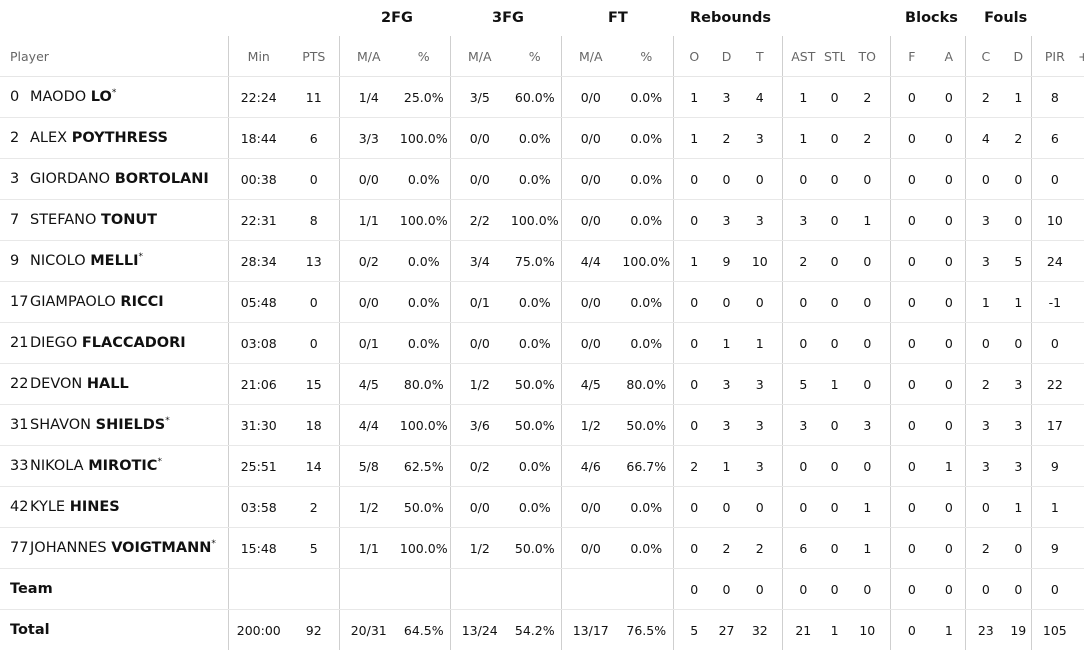 The height and width of the screenshot is (650, 1084). What do you see at coordinates (985, 261) in the screenshot?
I see `cell-foul-c: 3` at bounding box center [985, 261].